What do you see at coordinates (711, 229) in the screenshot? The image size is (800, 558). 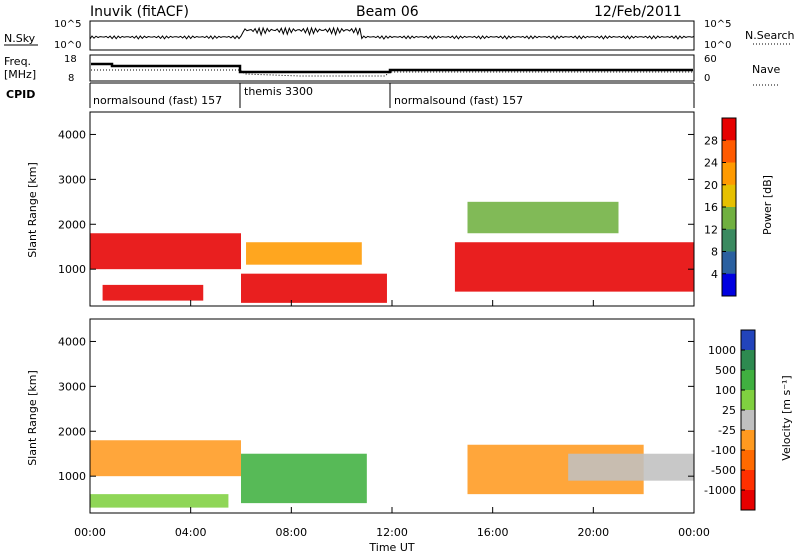 I see `colorbar-tick-label: 12` at bounding box center [711, 229].